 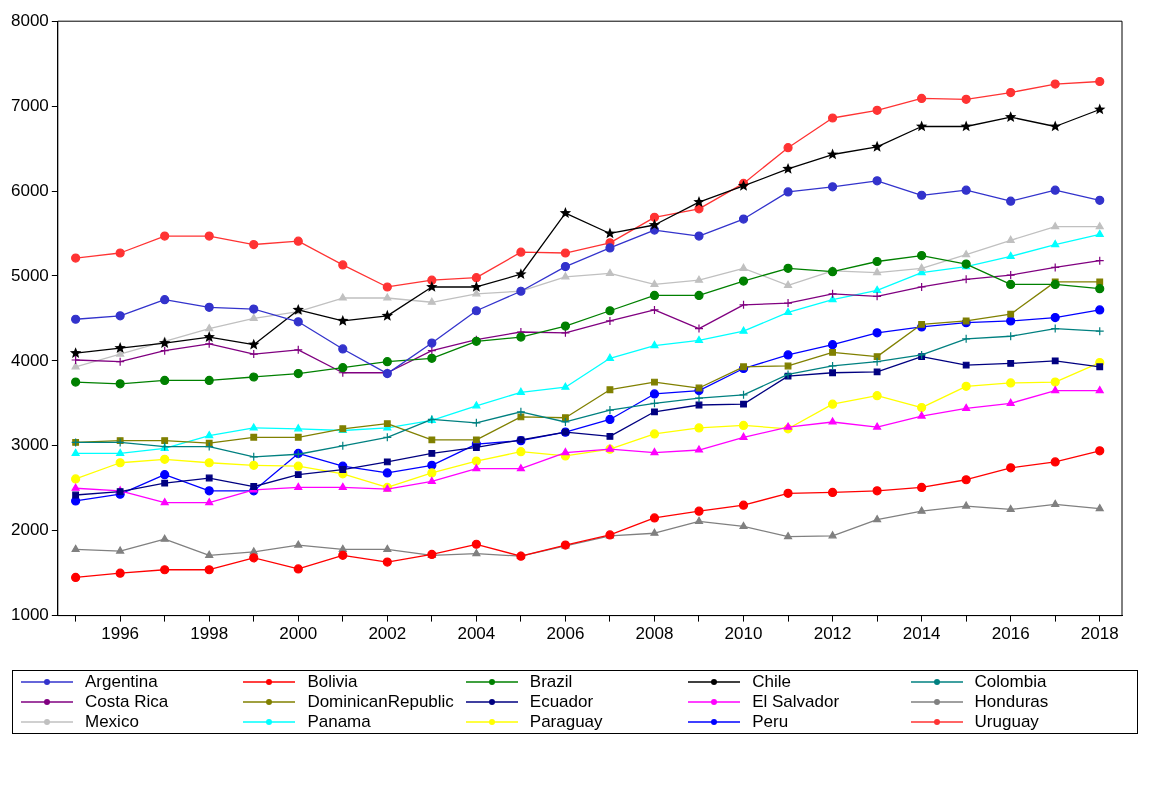 What do you see at coordinates (1010, 682) in the screenshot?
I see `legend-label: Colombia` at bounding box center [1010, 682].